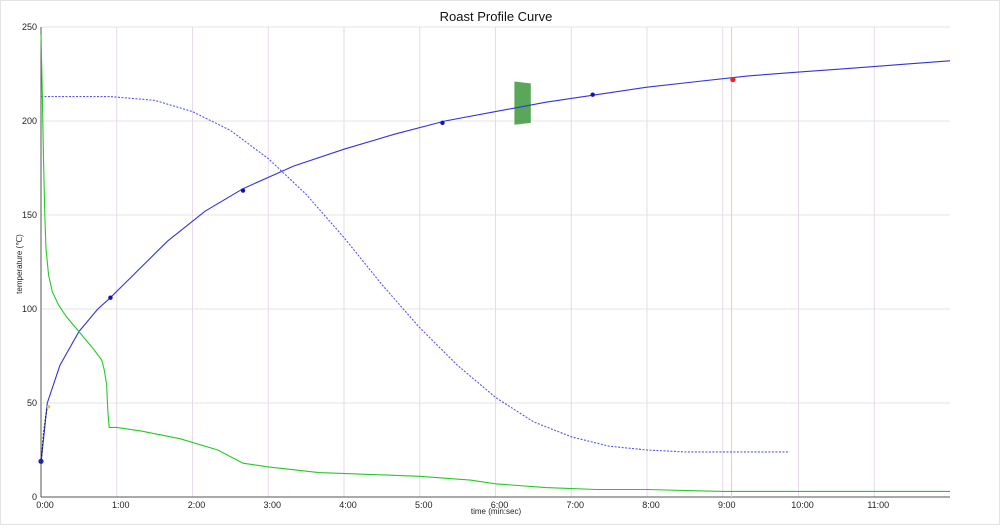 The width and height of the screenshot is (1000, 531). Describe the element at coordinates (29, 121) in the screenshot. I see `y-tick-label: 200` at that location.